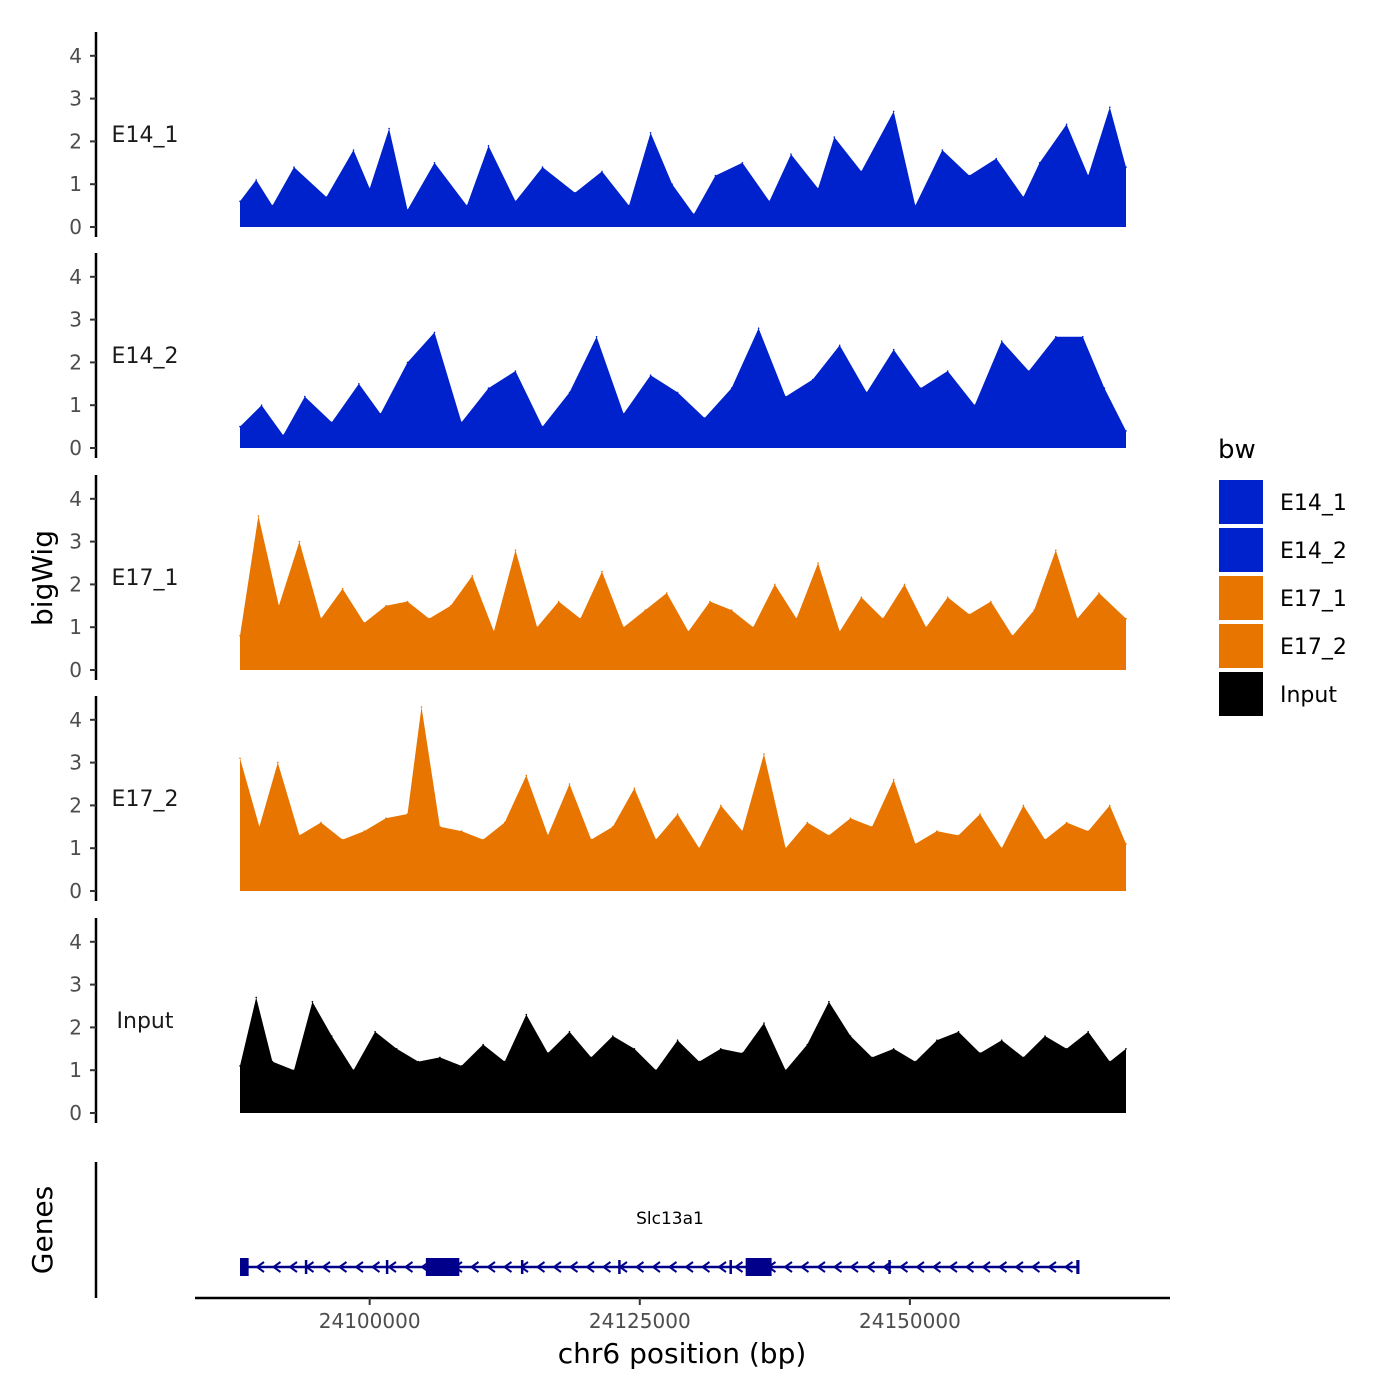  What do you see at coordinates (1308, 695) in the screenshot?
I see `legend-label-Input: Input` at bounding box center [1308, 695].